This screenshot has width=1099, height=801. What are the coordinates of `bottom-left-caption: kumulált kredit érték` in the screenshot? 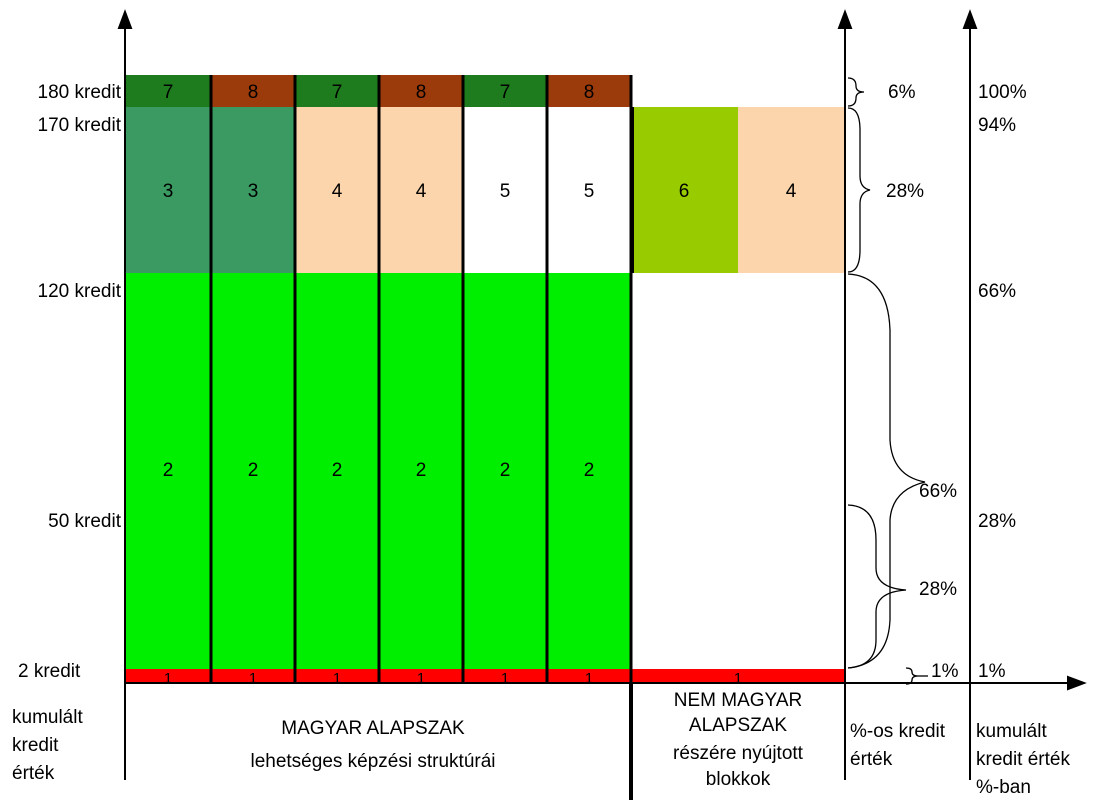 It's located at (47, 745).